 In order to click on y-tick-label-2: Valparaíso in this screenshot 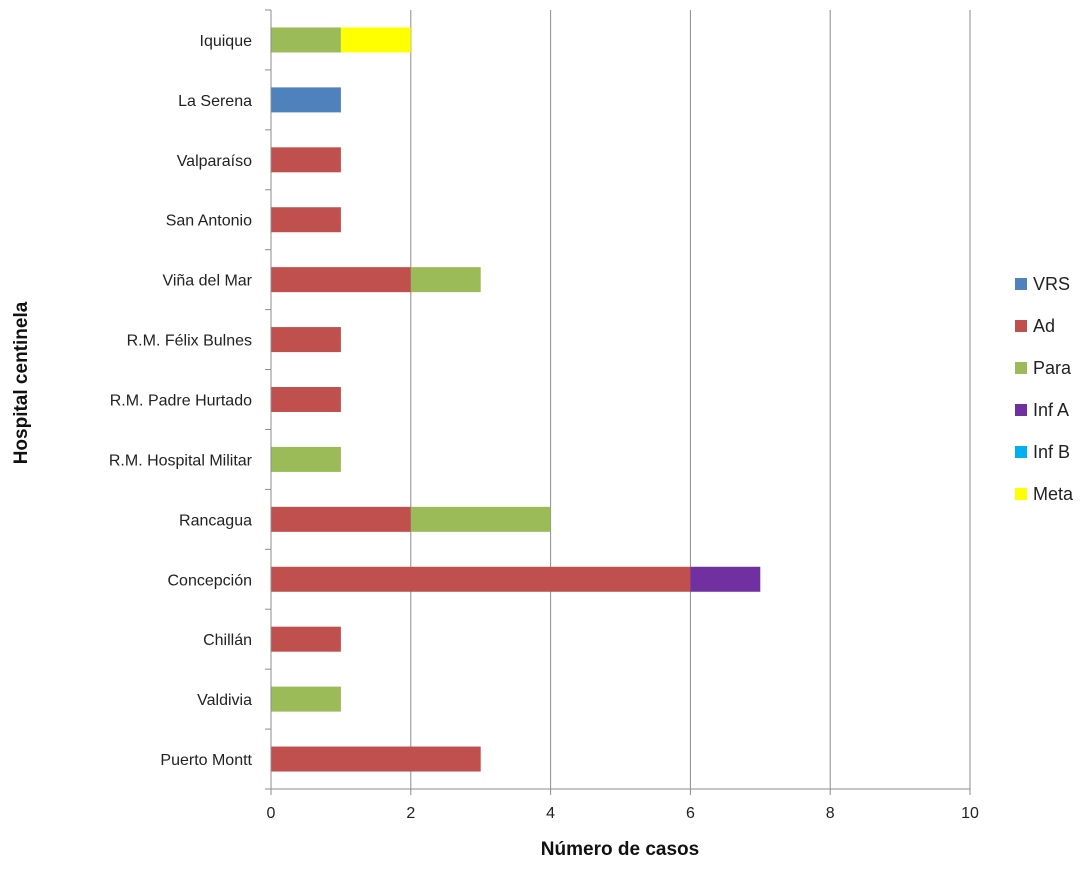, I will do `click(214, 161)`.